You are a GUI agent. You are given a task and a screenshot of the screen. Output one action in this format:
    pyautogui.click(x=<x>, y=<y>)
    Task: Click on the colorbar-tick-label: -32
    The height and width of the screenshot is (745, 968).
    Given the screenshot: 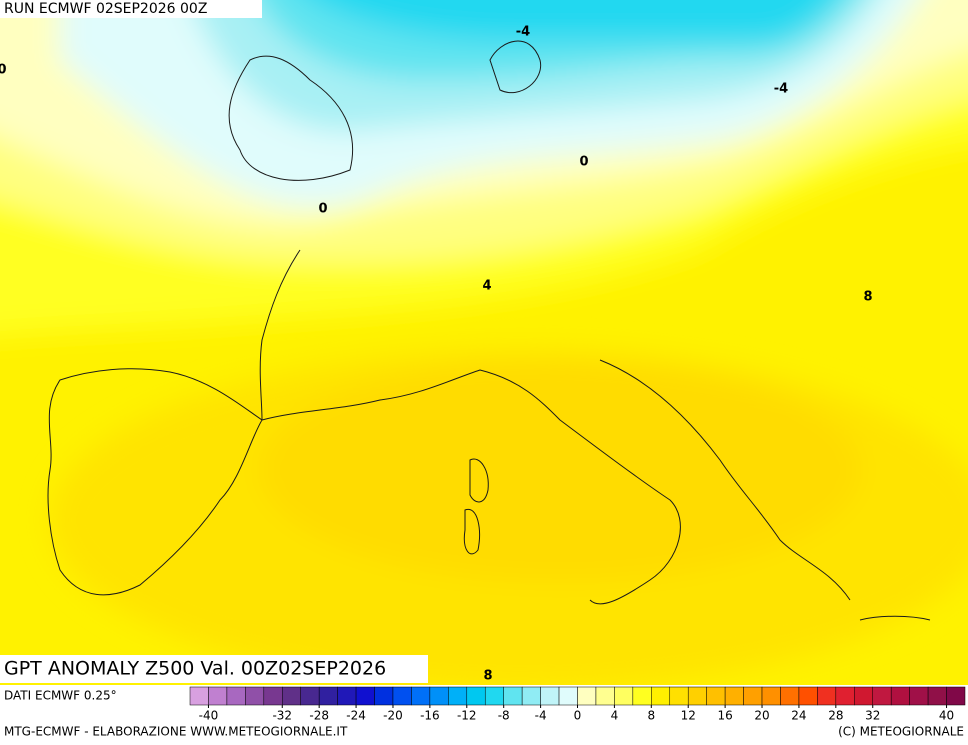 What is the action you would take?
    pyautogui.click(x=282, y=716)
    